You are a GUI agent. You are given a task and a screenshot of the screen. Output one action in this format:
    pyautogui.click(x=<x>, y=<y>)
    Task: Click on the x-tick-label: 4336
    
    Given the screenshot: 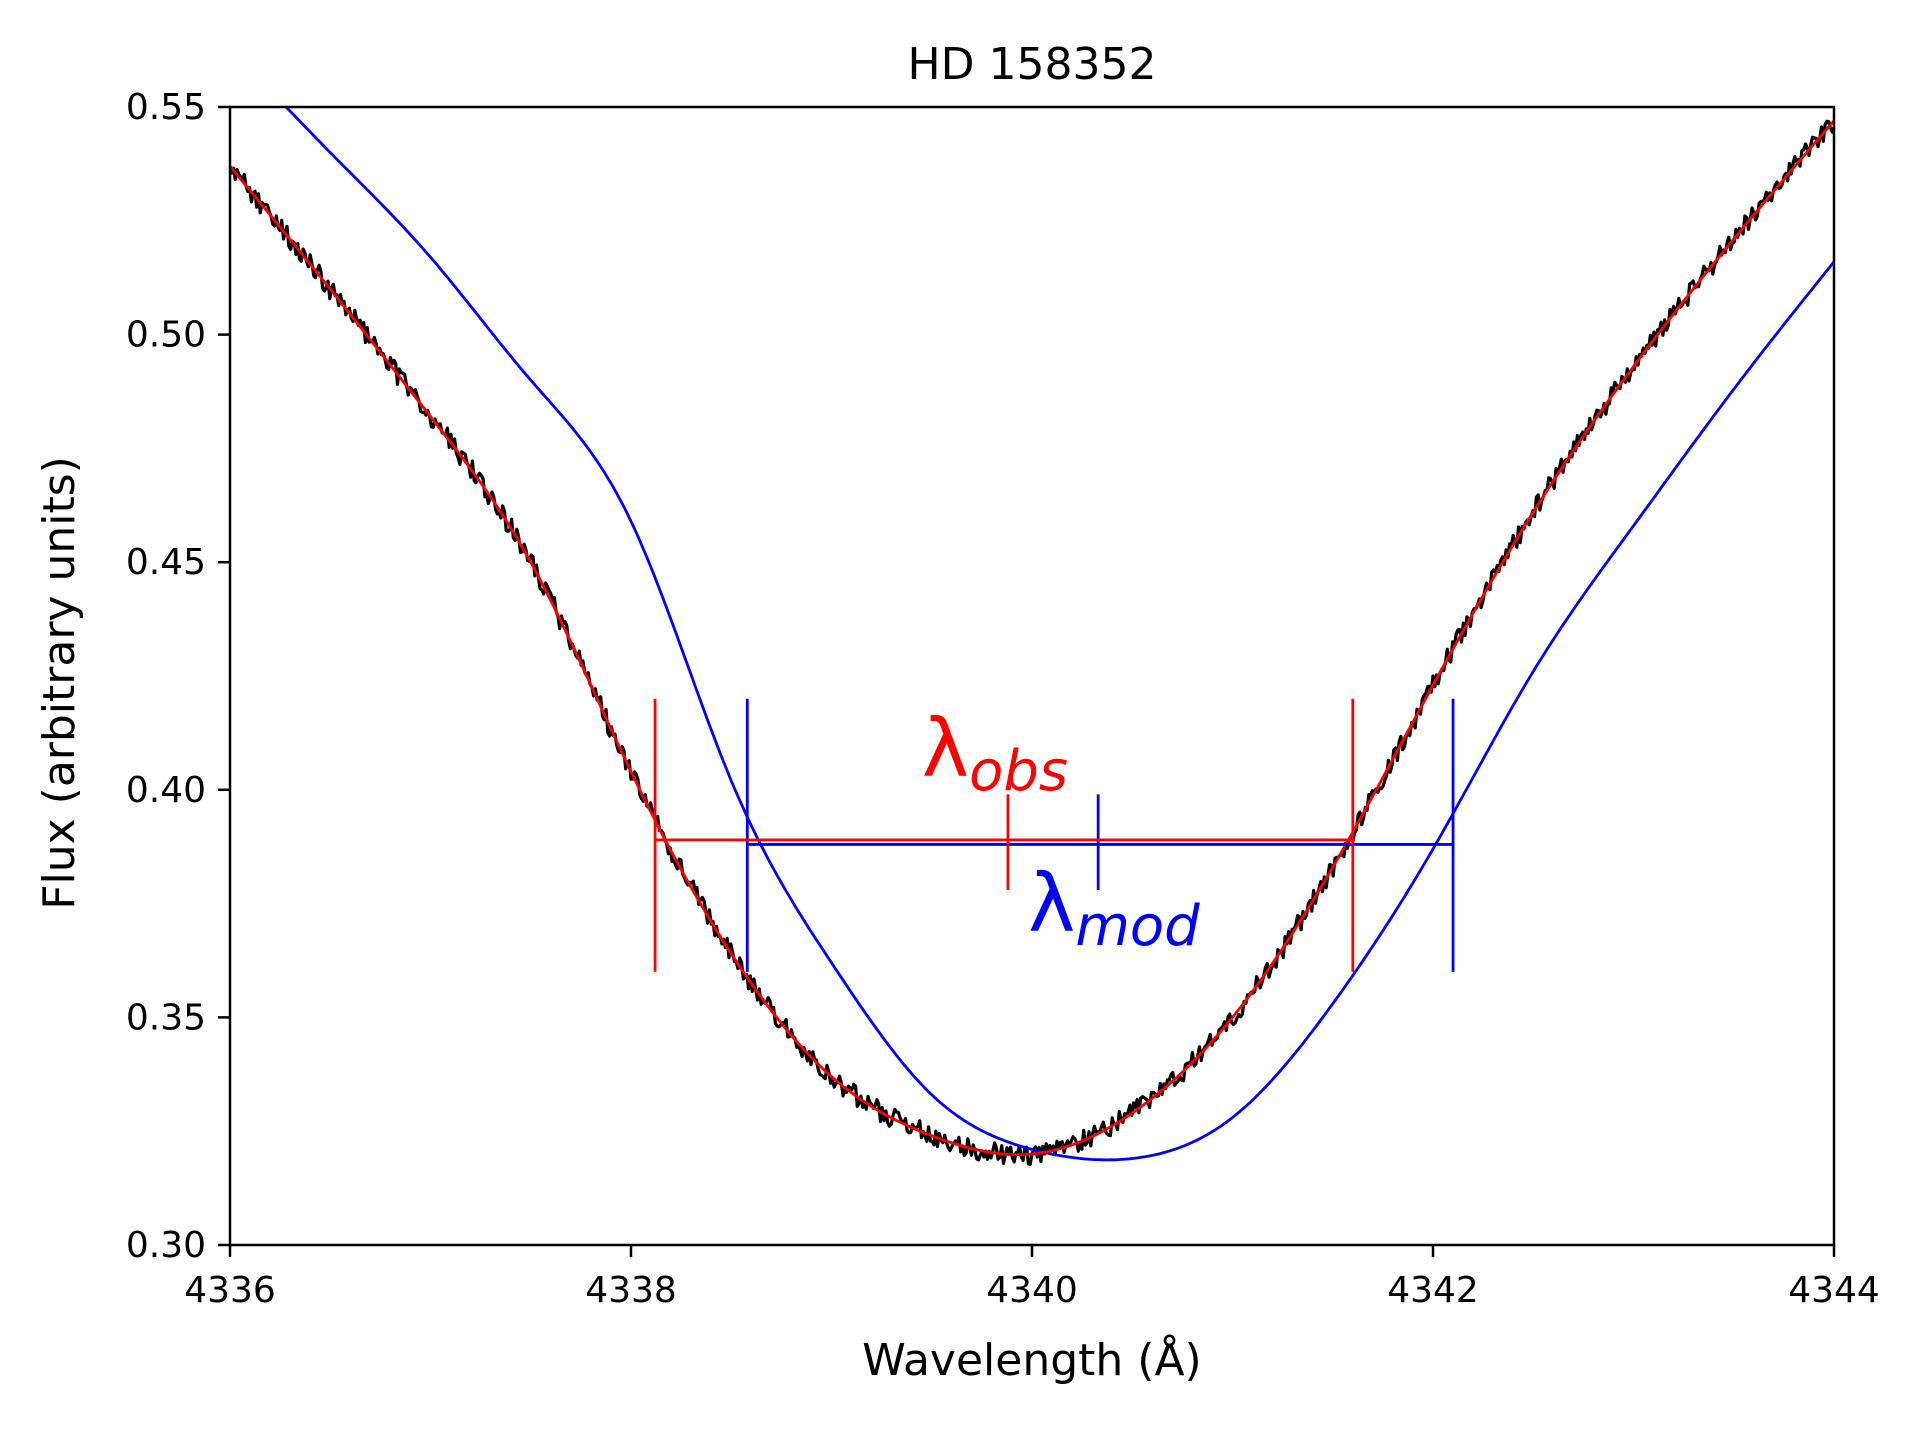 What is the action you would take?
    pyautogui.click(x=230, y=1290)
    